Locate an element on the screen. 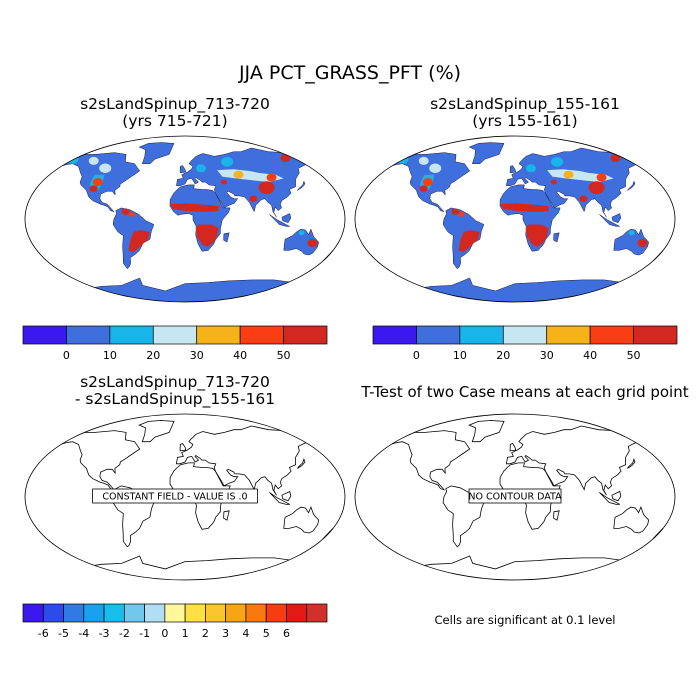 This screenshot has height=700, width=700. colorbar-panel2-tick-label: 50 is located at coordinates (634, 355).